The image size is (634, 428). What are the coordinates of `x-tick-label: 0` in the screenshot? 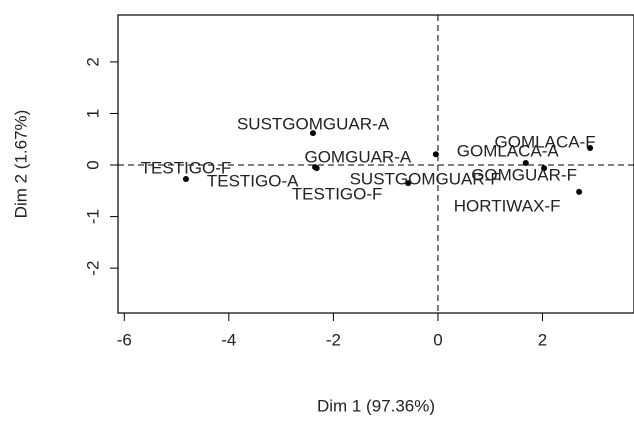 It's located at (437, 339).